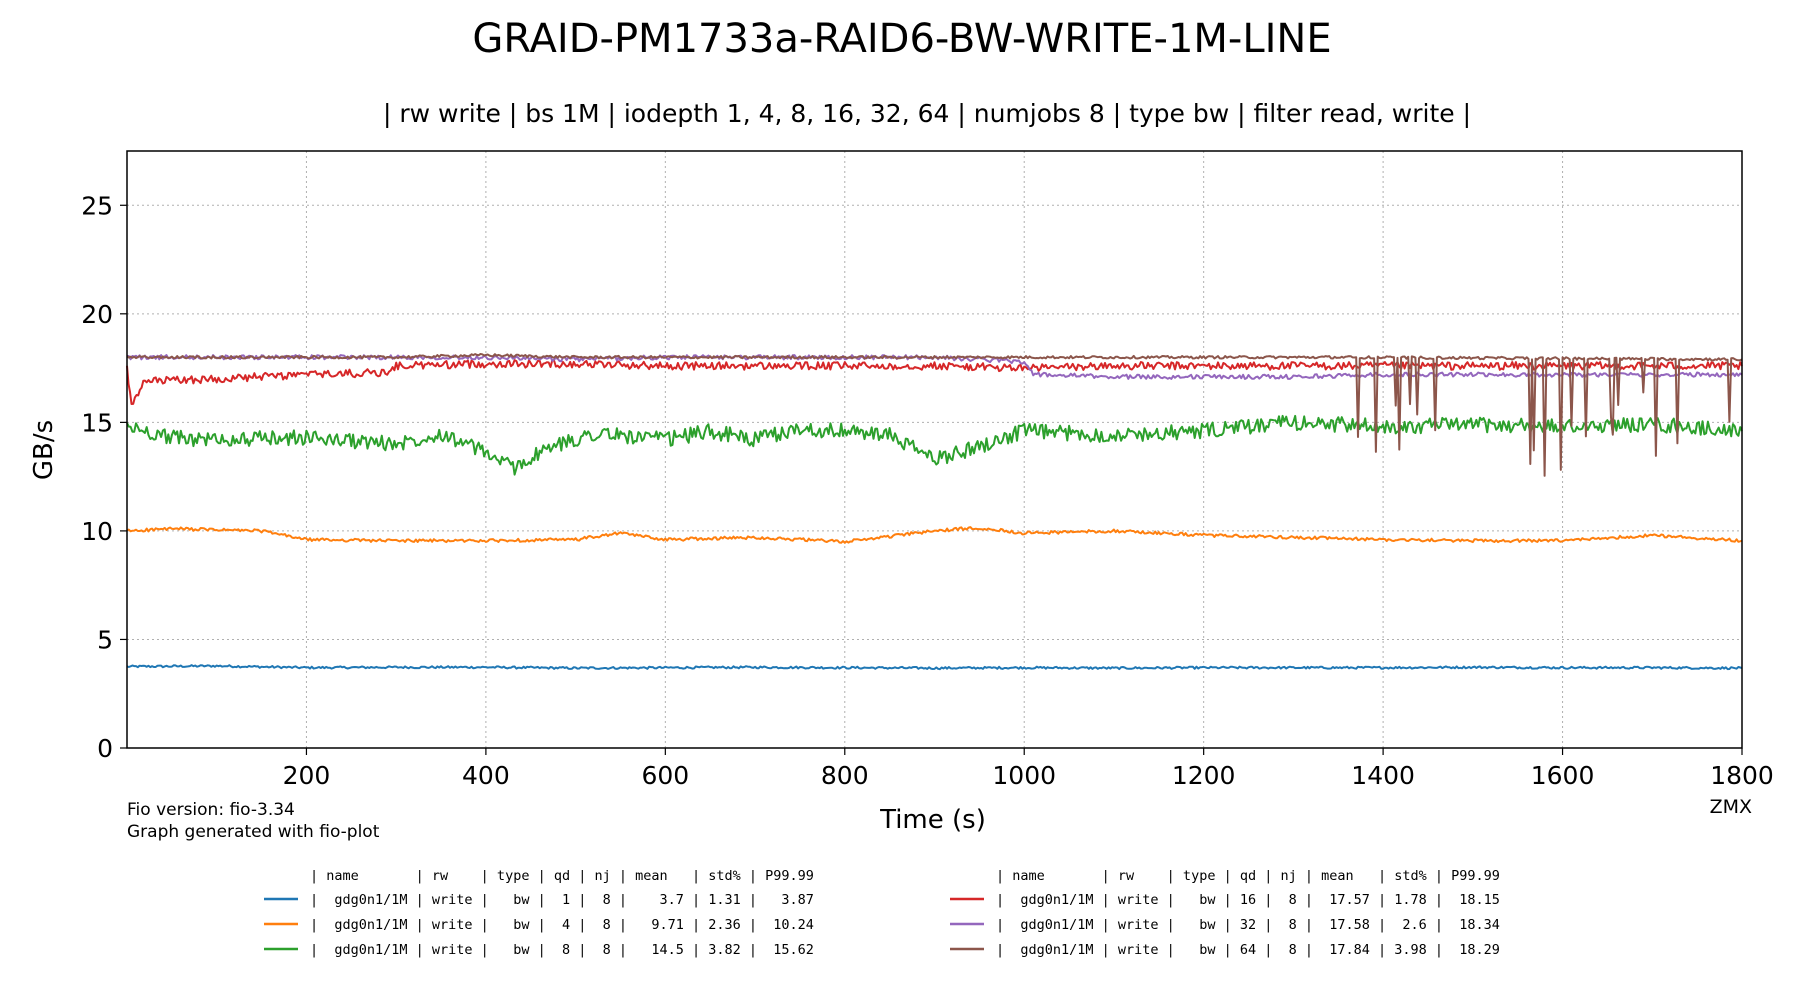 Image resolution: width=1800 pixels, height=1000 pixels. Describe the element at coordinates (934, 382) in the screenshot. I see `series-line-qd16` at that location.